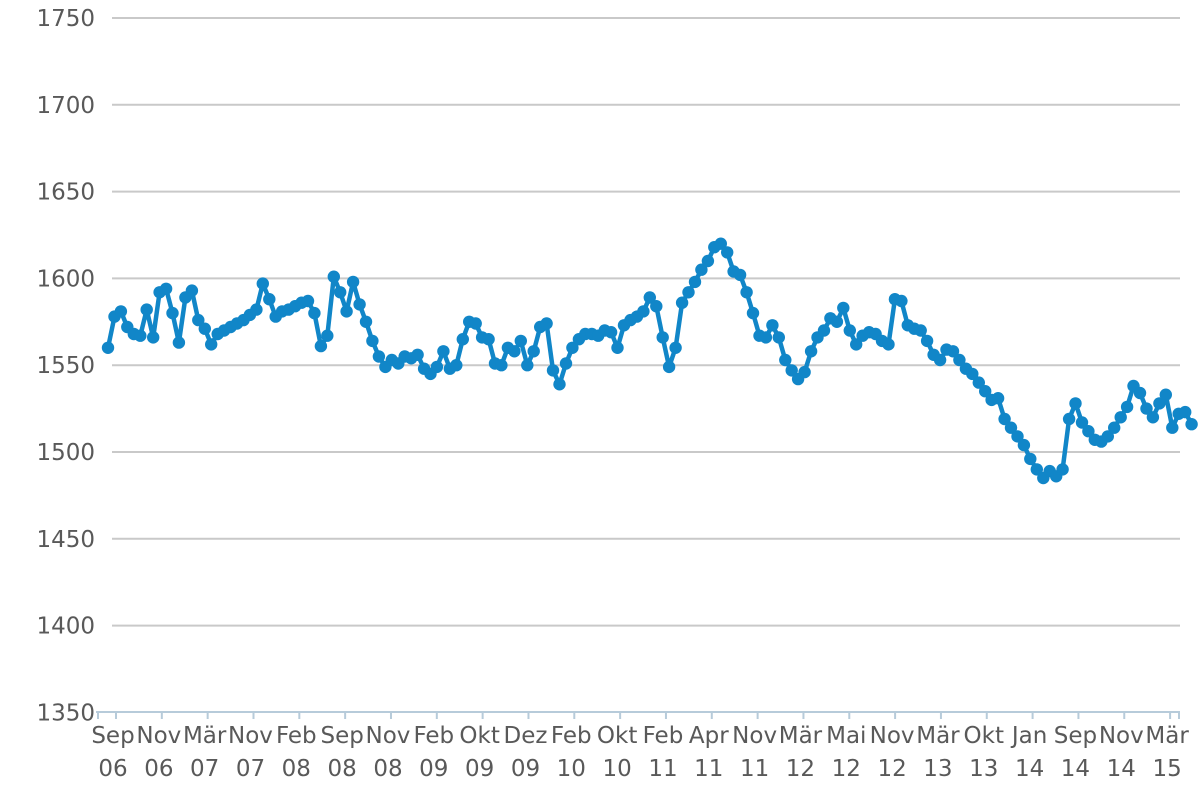 The width and height of the screenshot is (1200, 804). What do you see at coordinates (1028, 736) in the screenshot?
I see `x-axis-tick-label-month: Jan` at bounding box center [1028, 736].